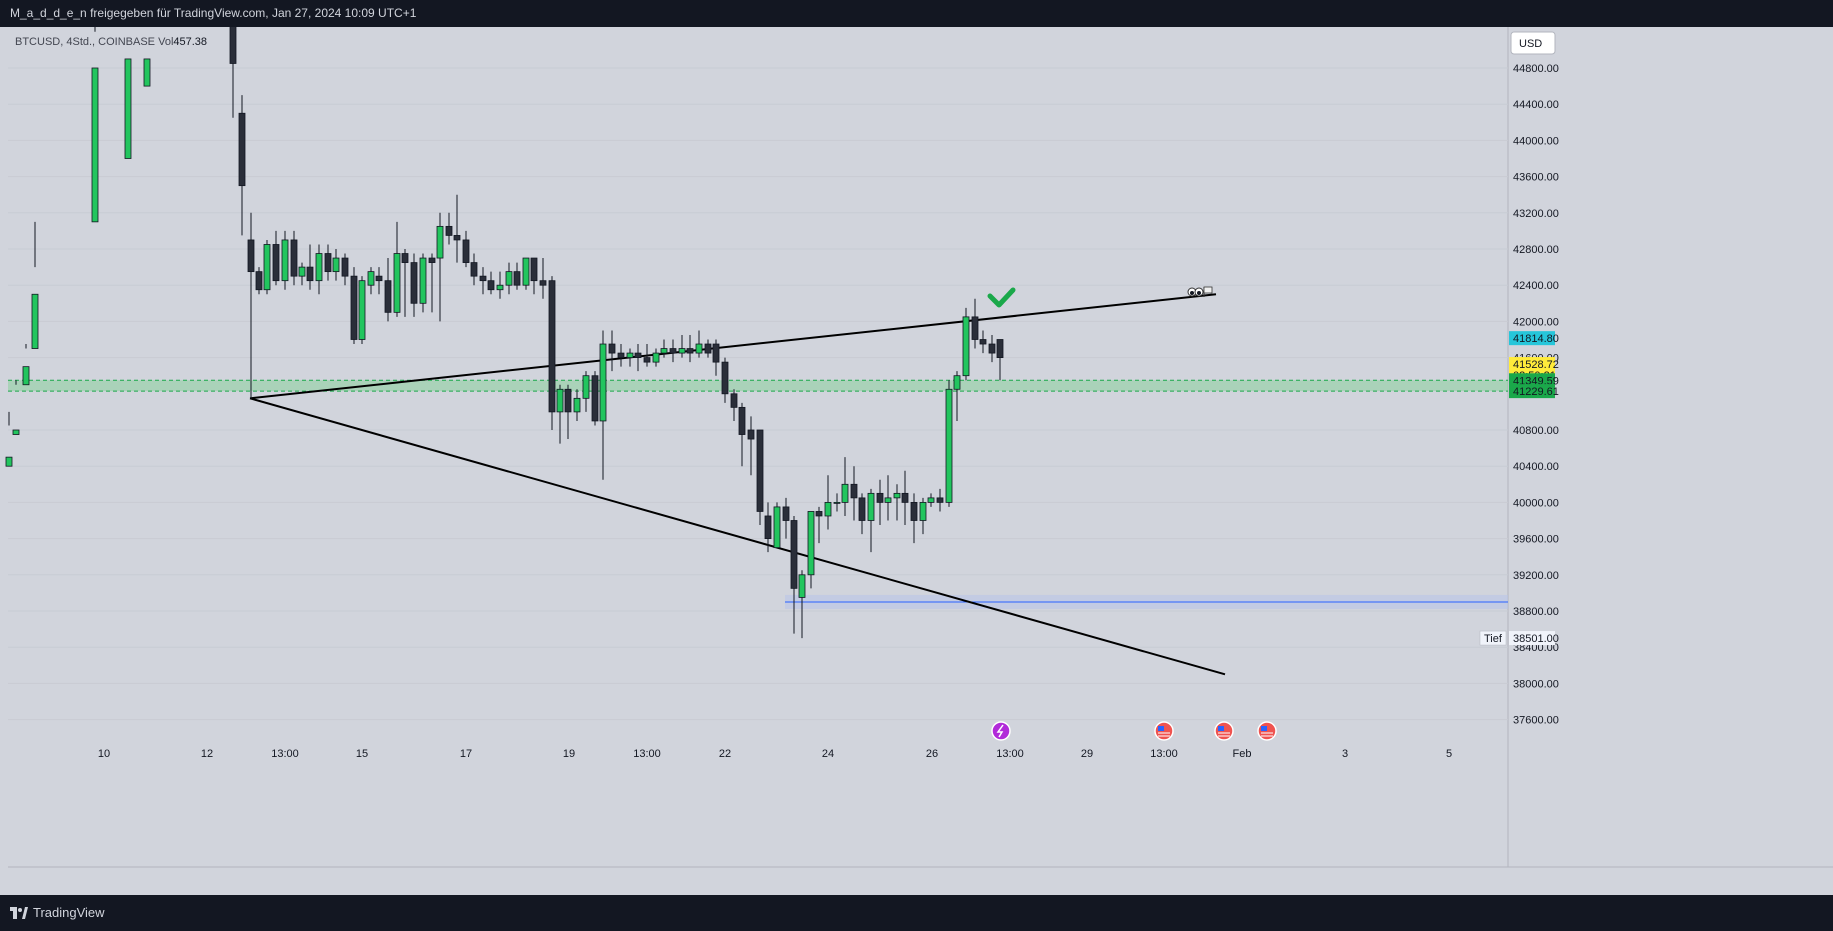 The height and width of the screenshot is (931, 1833). What do you see at coordinates (111, 42) in the screenshot?
I see `symbol-legend: BTCUSD, 4Std., COINBASE Vol457.38` at bounding box center [111, 42].